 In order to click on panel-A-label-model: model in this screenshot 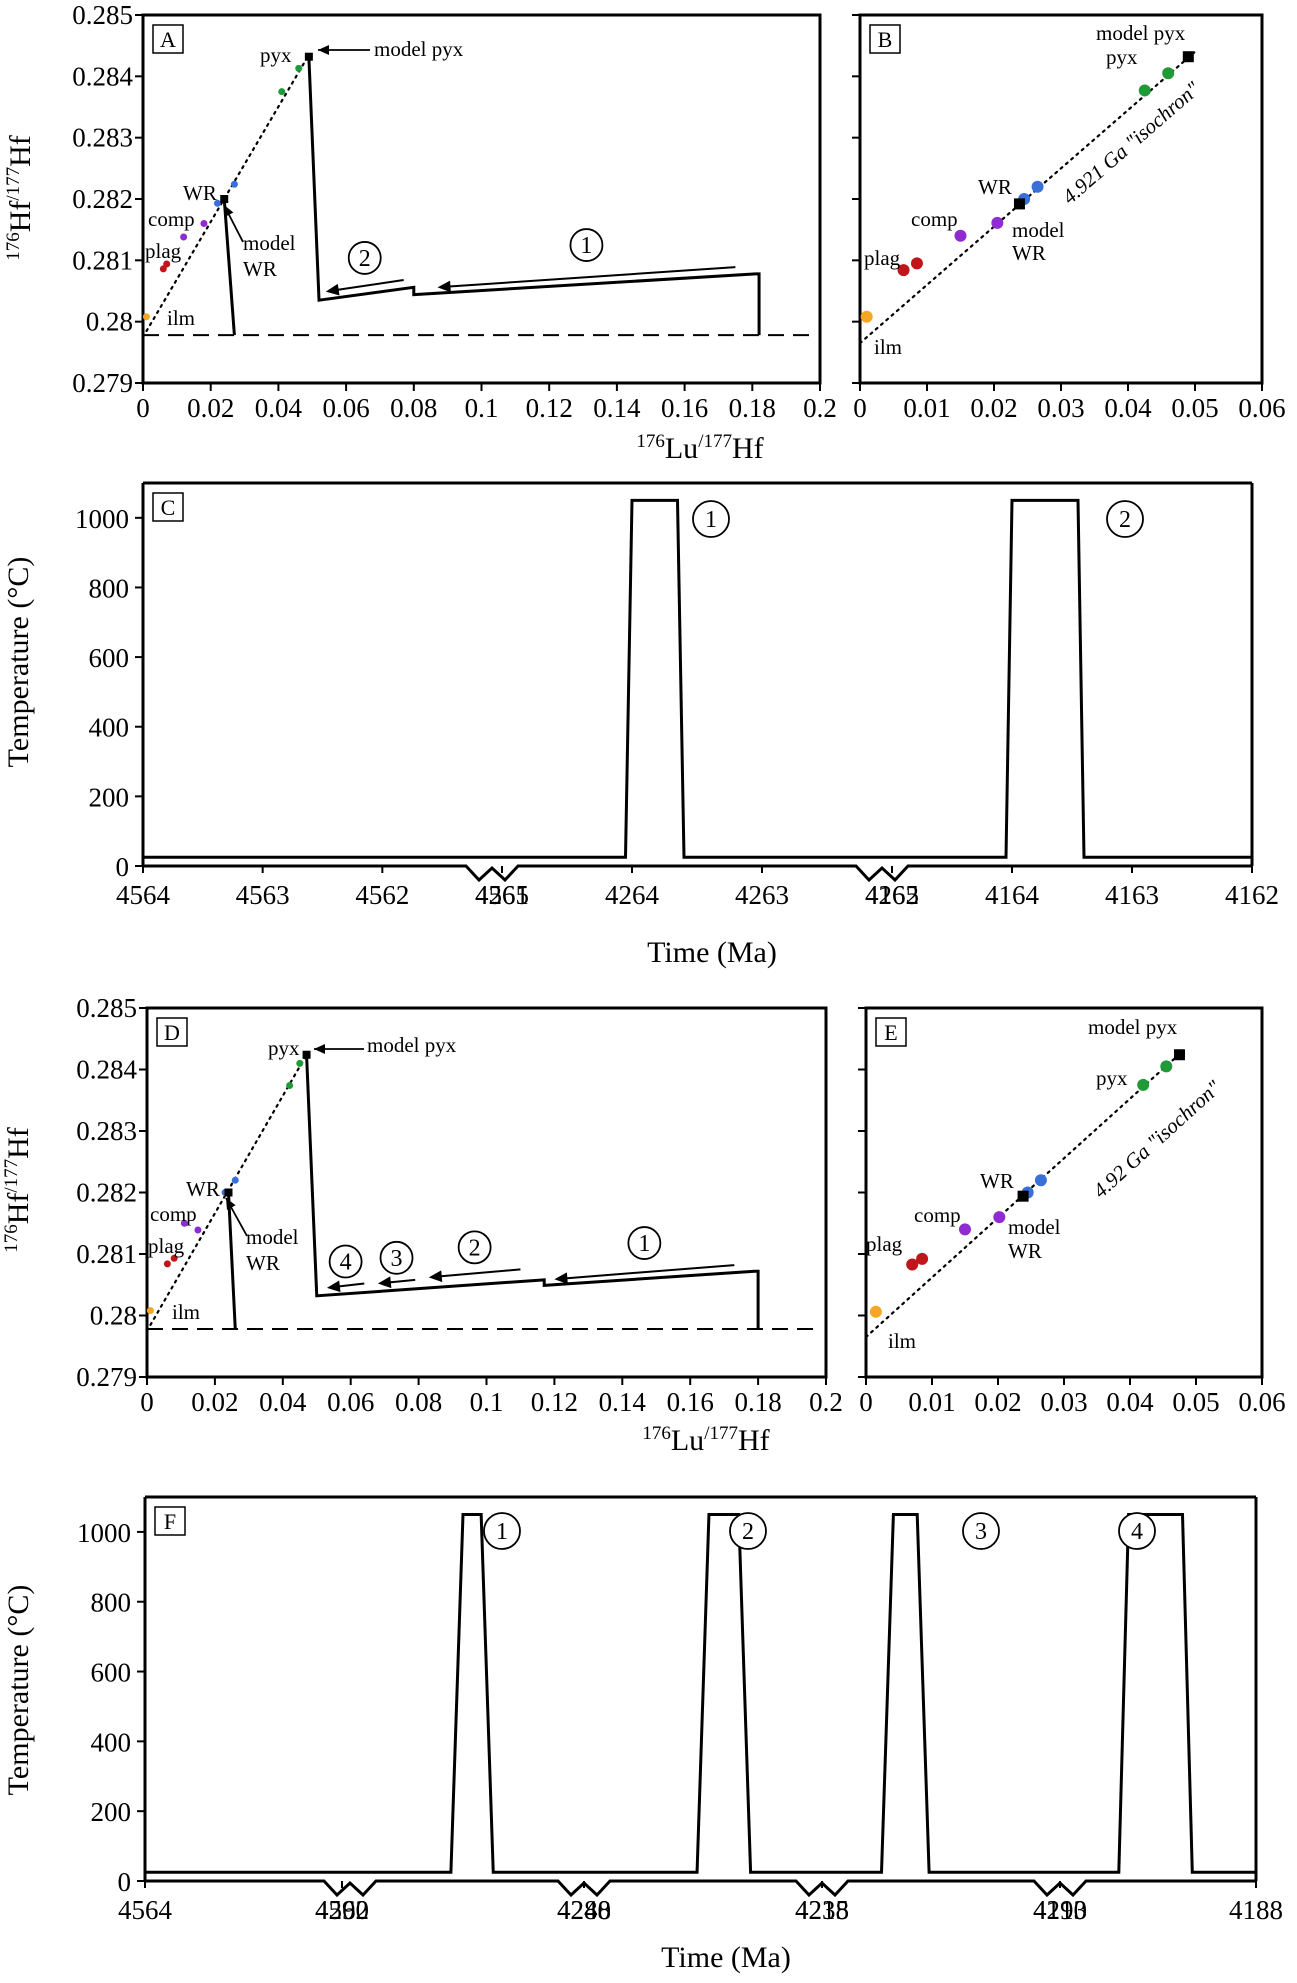, I will do `click(269, 243)`.